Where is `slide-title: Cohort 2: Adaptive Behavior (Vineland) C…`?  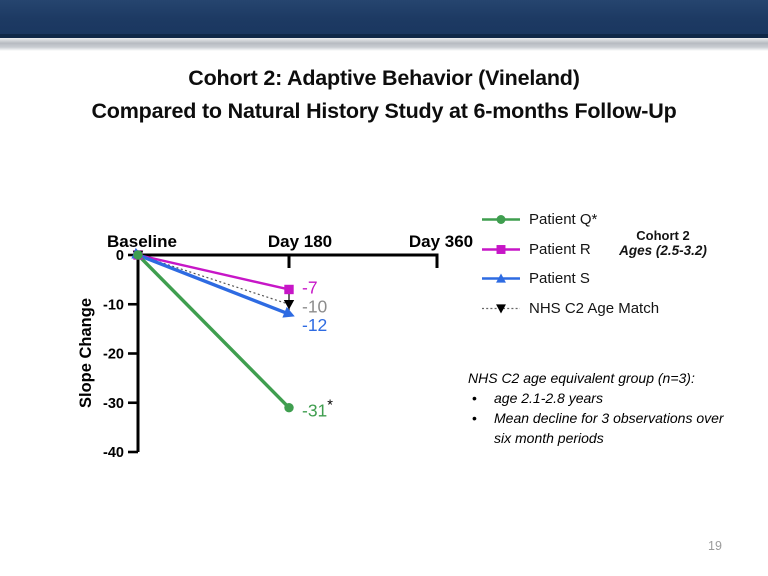 slide-title: Cohort 2: Adaptive Behavior (Vineland) C… is located at coordinates (384, 95).